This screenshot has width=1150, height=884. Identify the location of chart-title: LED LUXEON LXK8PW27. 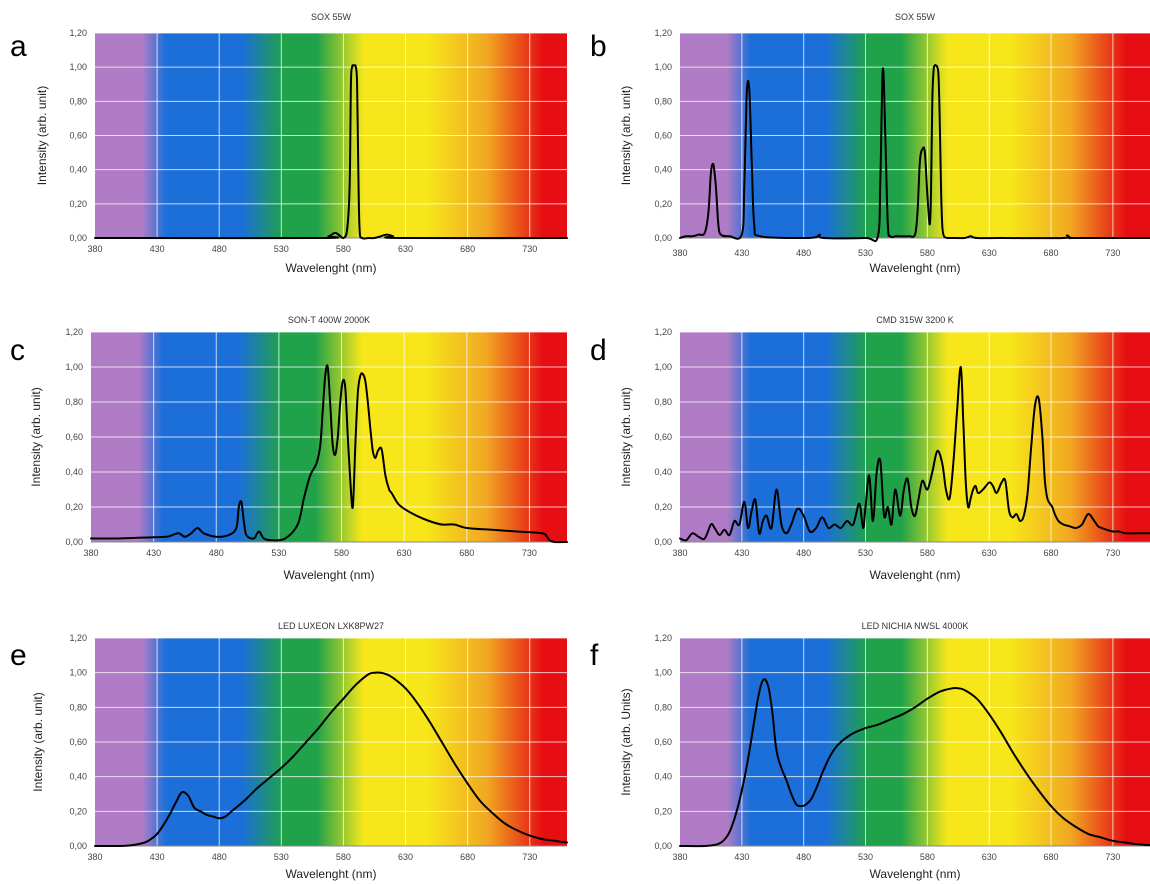
(331, 626).